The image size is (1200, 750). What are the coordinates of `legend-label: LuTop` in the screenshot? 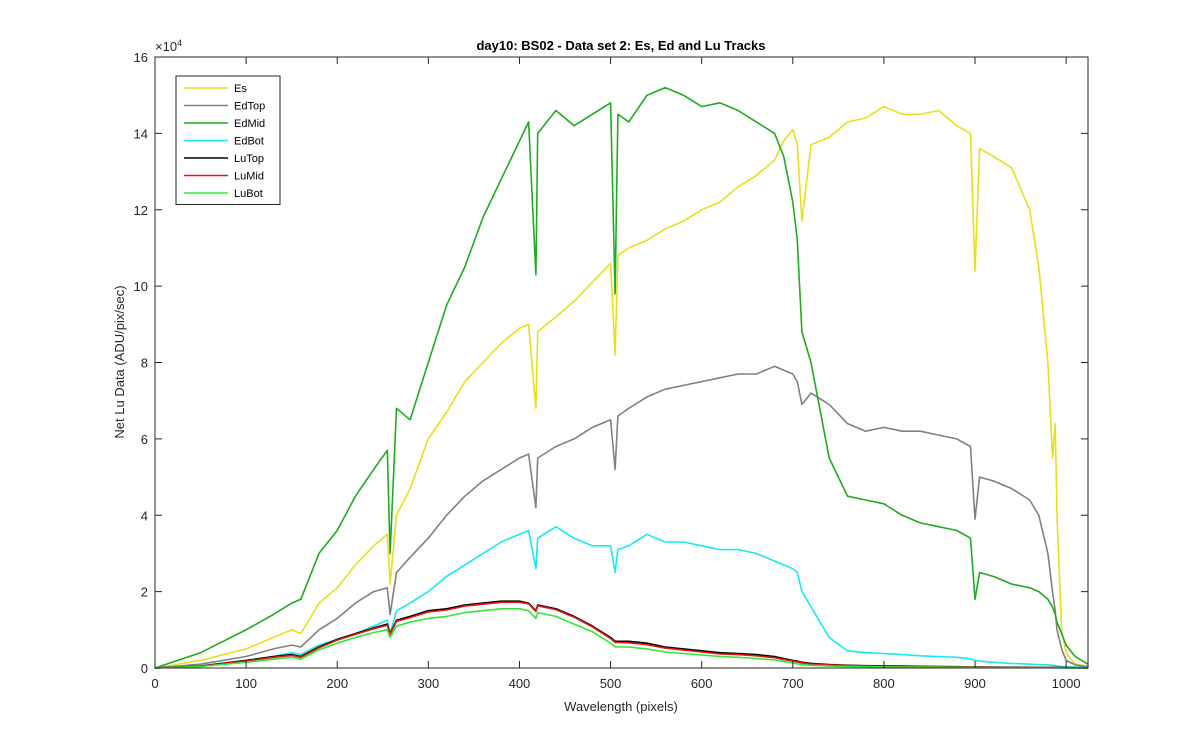 It's located at (249, 159).